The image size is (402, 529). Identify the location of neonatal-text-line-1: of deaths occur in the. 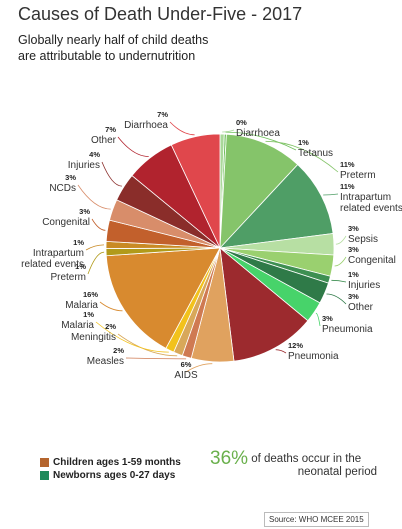
(306, 459).